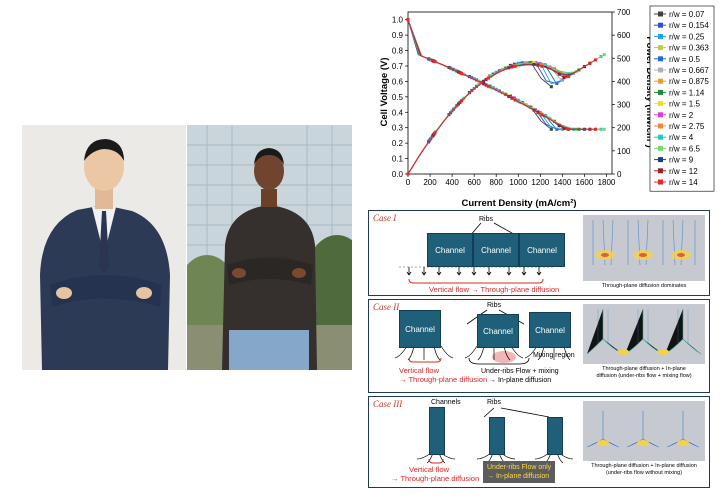 This screenshot has width=720, height=494. I want to click on legend-entry: r/w = 0.5, so click(684, 59).